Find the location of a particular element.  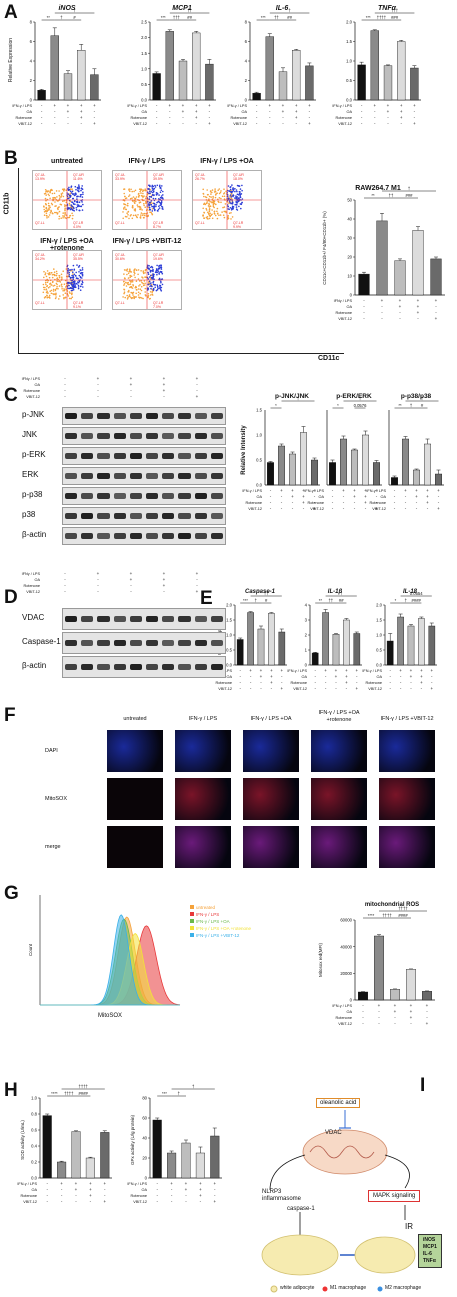

chart-a-3-row-sign: + is located at coordinates (388, 105).